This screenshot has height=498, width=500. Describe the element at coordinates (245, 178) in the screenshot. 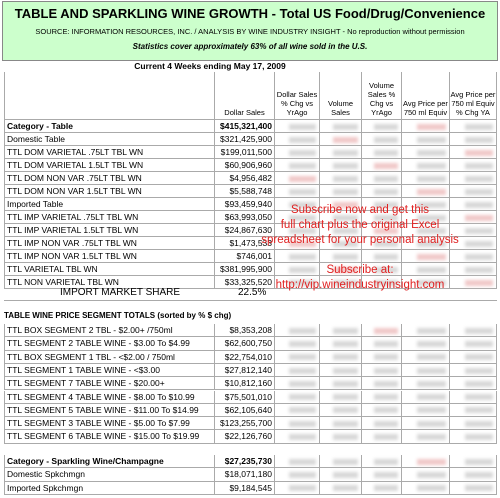

I see `dollar-sales: $4,956,482` at that location.